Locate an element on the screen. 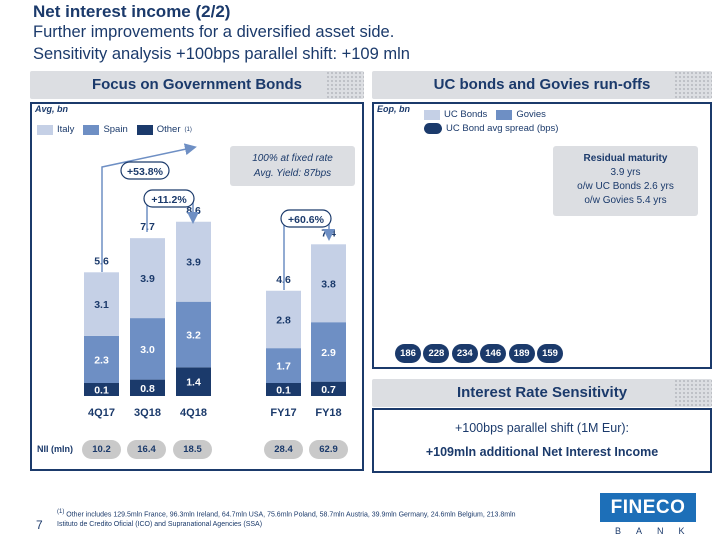 The width and height of the screenshot is (726, 544). spread-pill-2021: 234 is located at coordinates (464, 353).